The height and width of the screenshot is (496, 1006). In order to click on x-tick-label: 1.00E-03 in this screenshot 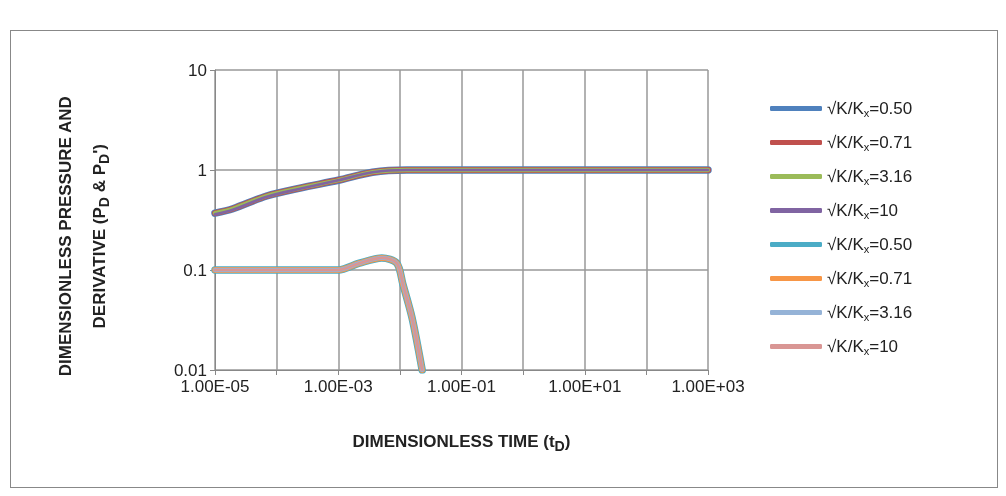, I will do `click(338, 386)`.